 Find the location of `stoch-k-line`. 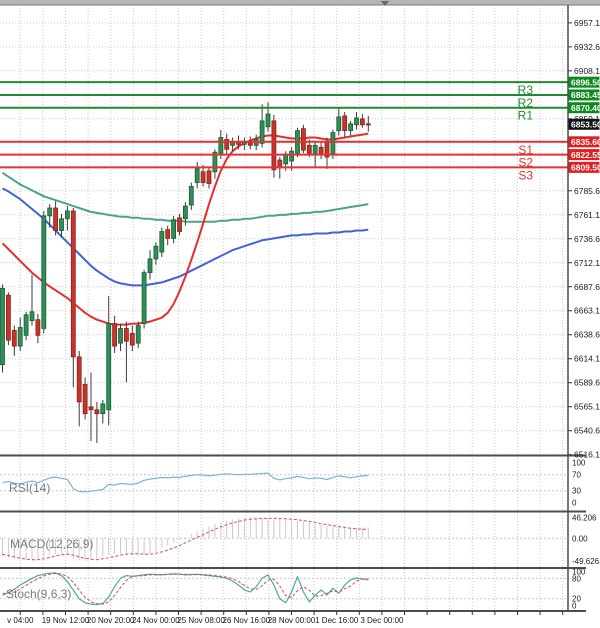

stoch-k-line is located at coordinates (185, 589).